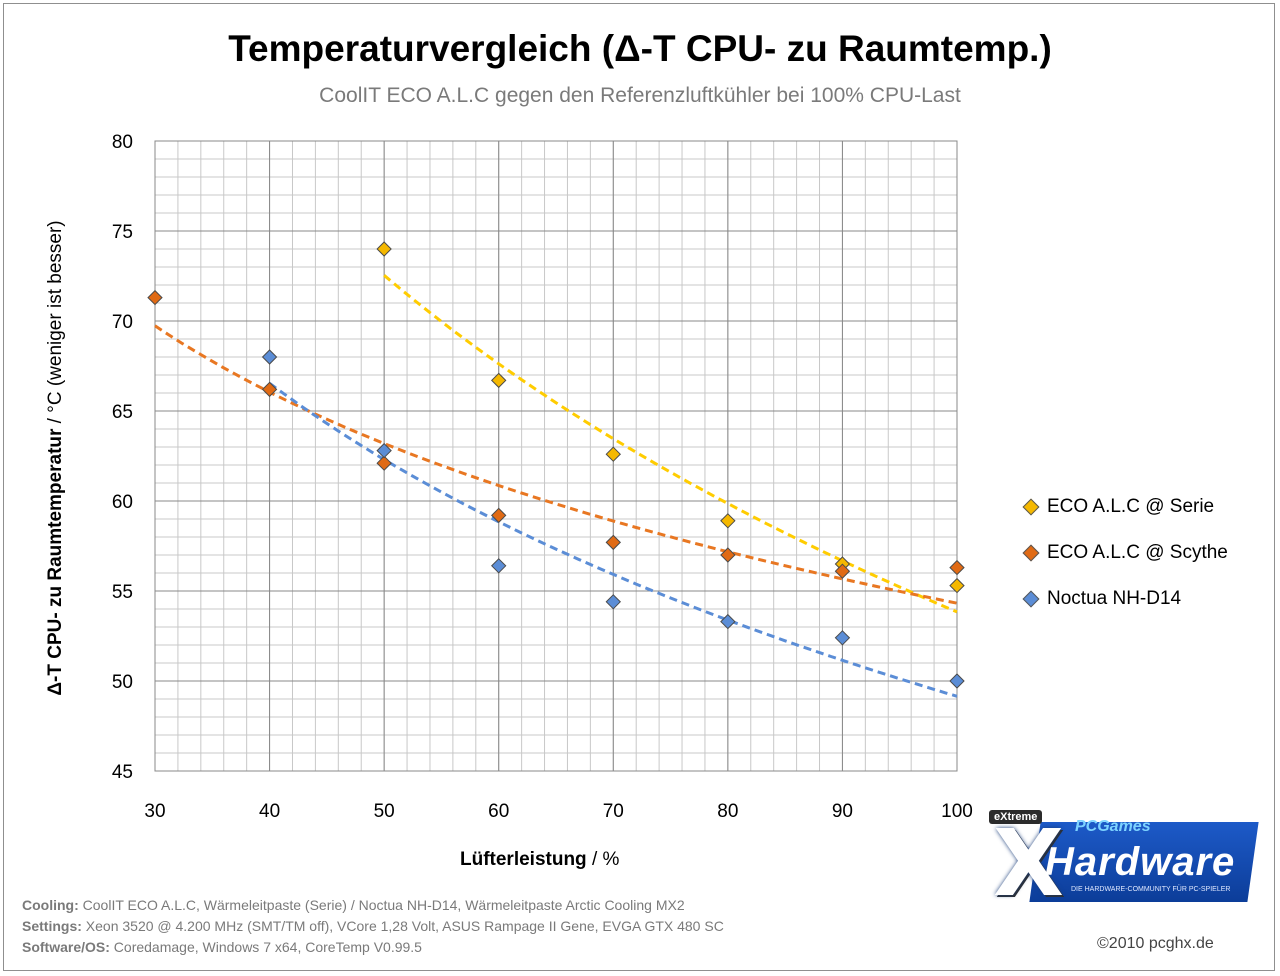  I want to click on legend-item: ECO A.L.C @ Scythe, so click(1125, 553).